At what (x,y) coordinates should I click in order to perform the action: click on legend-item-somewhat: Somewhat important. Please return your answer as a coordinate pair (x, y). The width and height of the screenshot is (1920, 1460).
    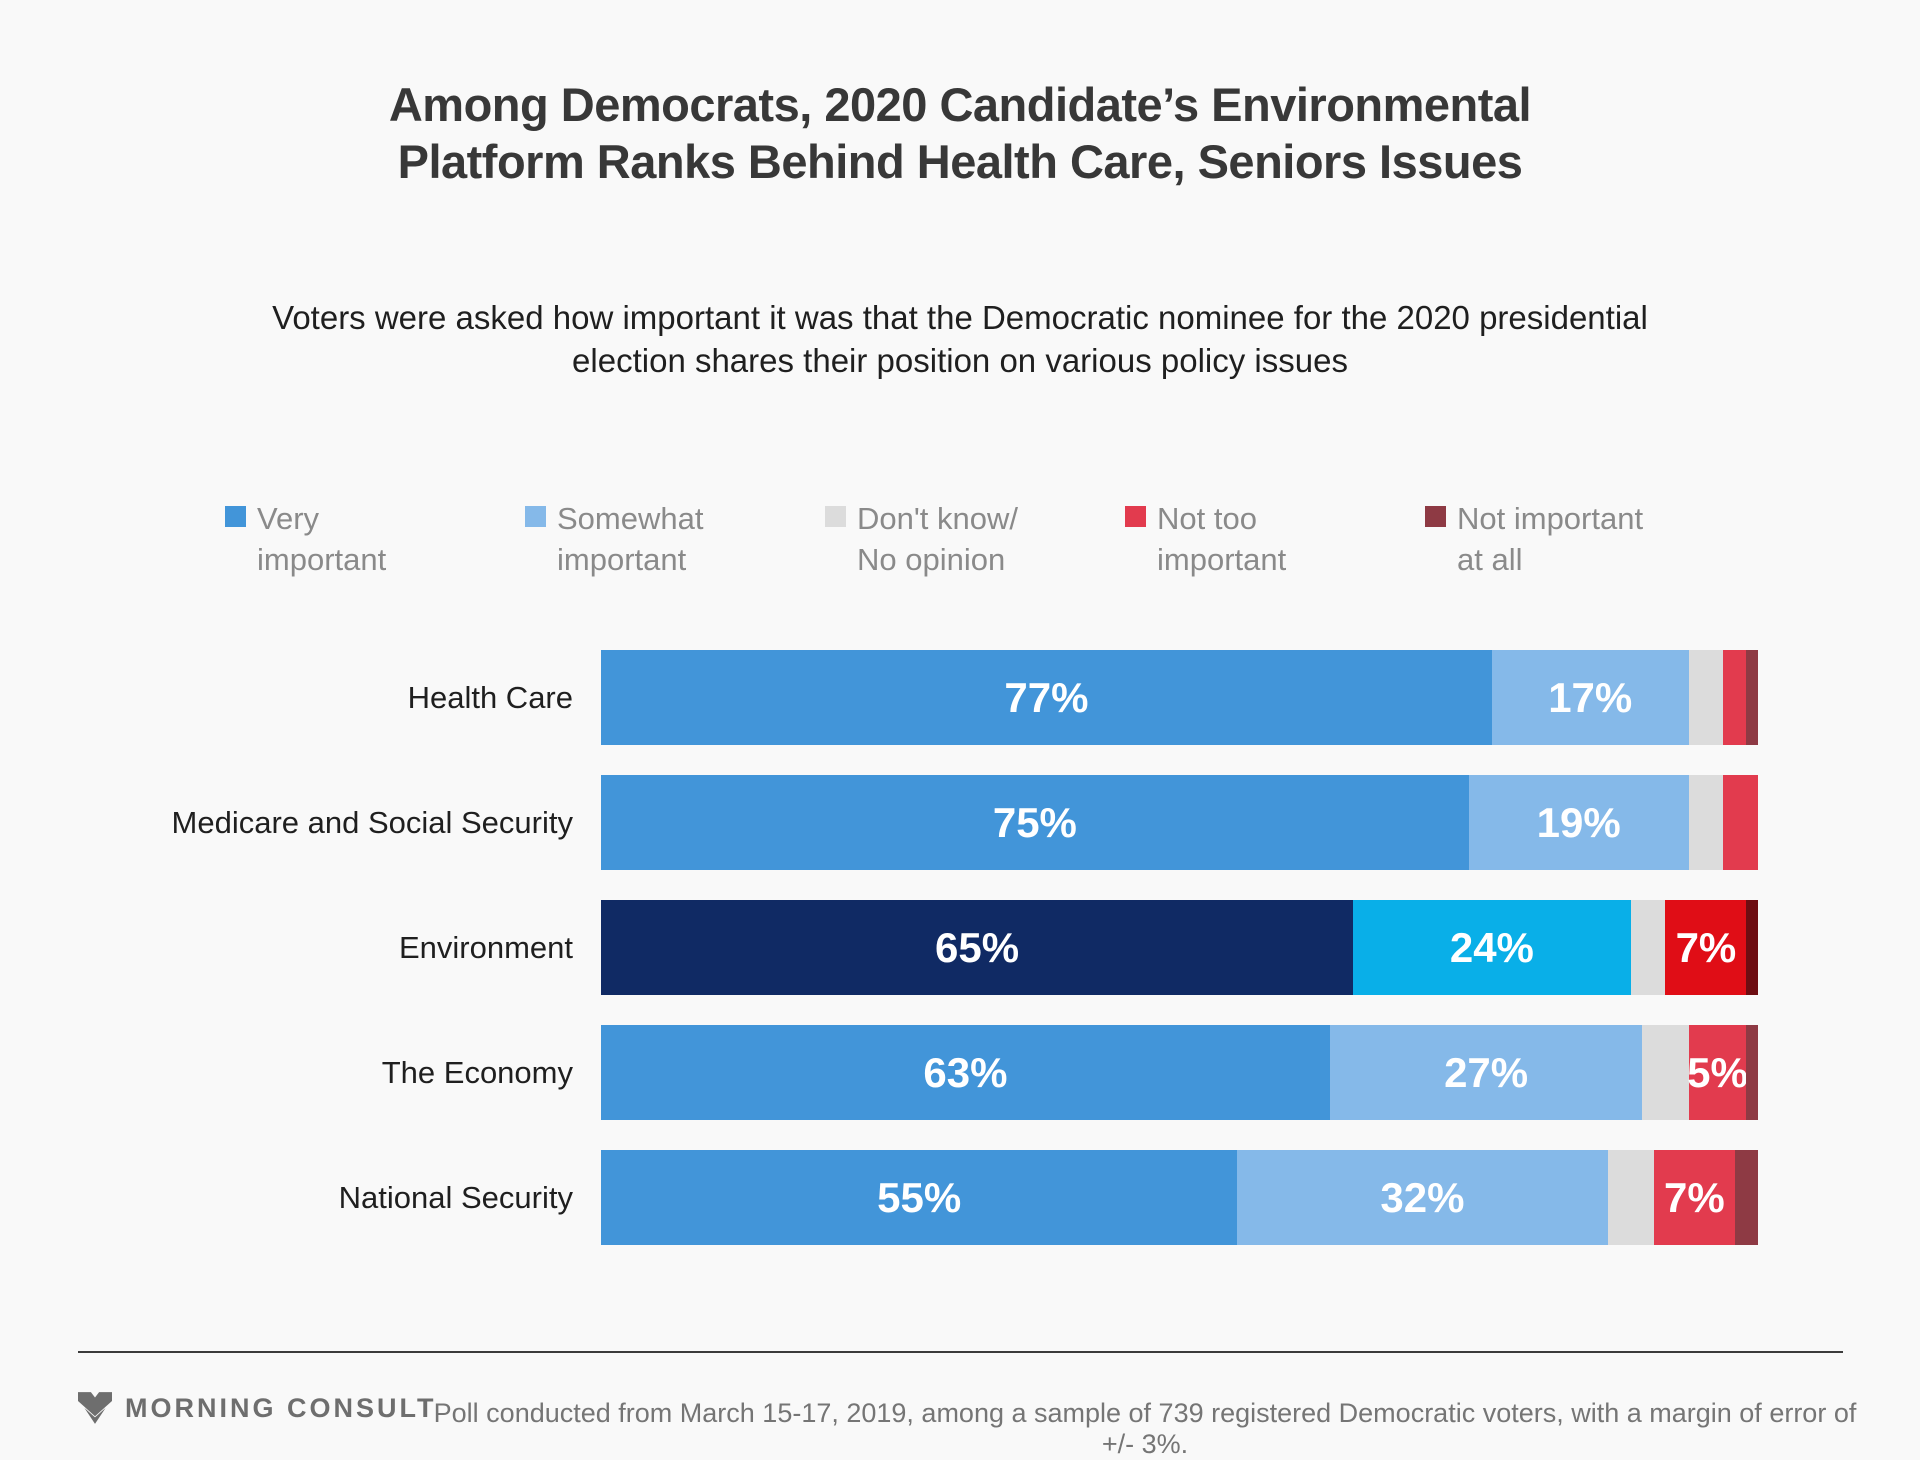
    Looking at the image, I should click on (675, 539).